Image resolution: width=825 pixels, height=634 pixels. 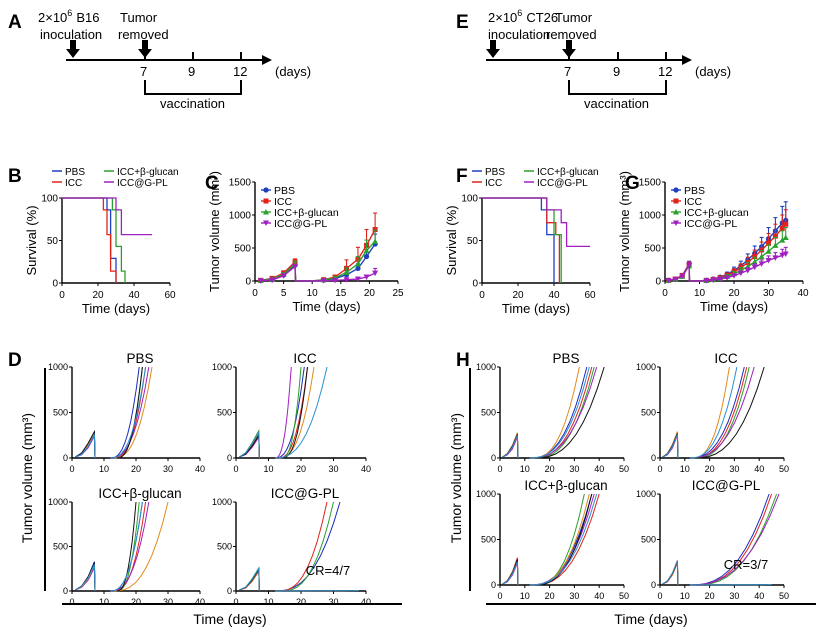 What do you see at coordinates (136, 469) in the screenshot?
I see `d-0-xtick-label-2: 20` at bounding box center [136, 469].